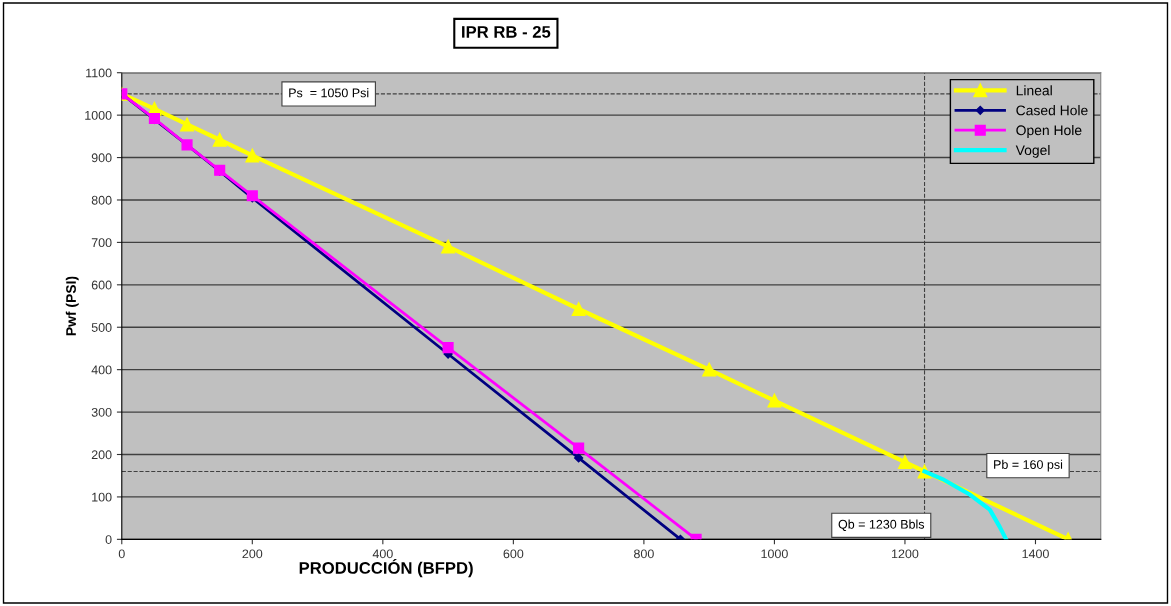  I want to click on x-tick-label: 800, so click(644, 554).